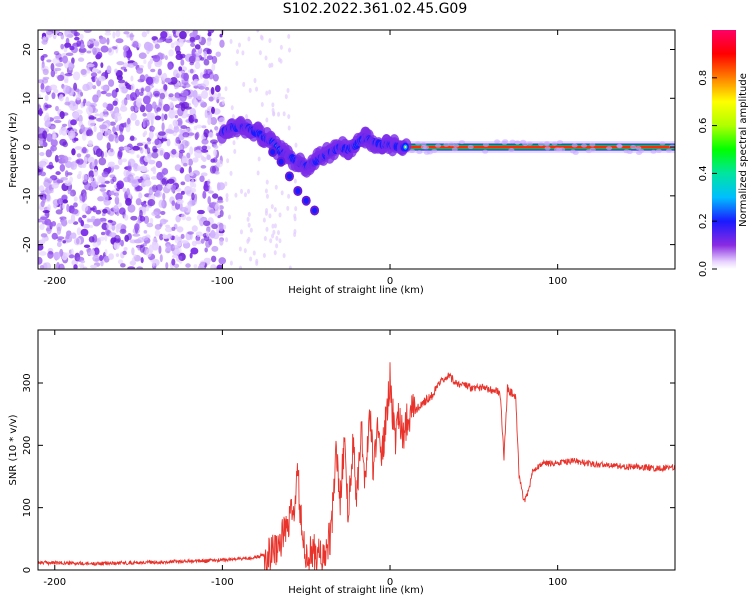  Describe the element at coordinates (405, 147) in the screenshot. I see `spectrogram-trace-blob-peak` at that location.